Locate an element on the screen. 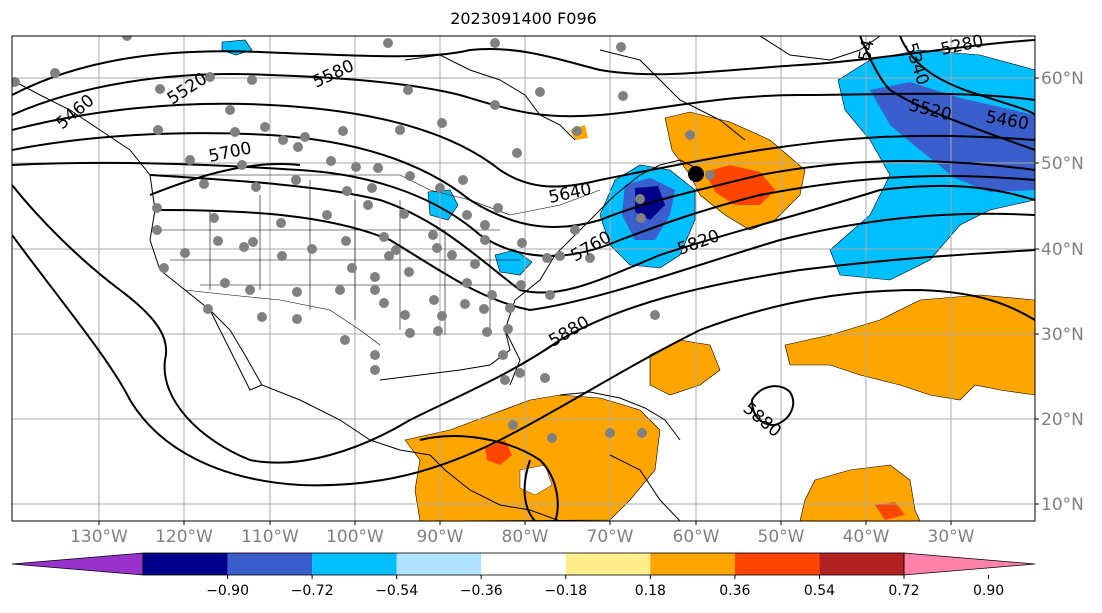 The width and height of the screenshot is (1102, 613). contour-label: 5640 is located at coordinates (570, 193).